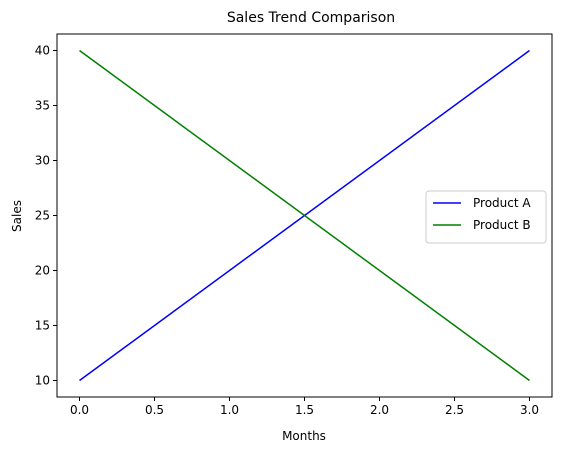 Image resolution: width=563 pixels, height=453 pixels. I want to click on y-tick-label: 15, so click(42, 326).